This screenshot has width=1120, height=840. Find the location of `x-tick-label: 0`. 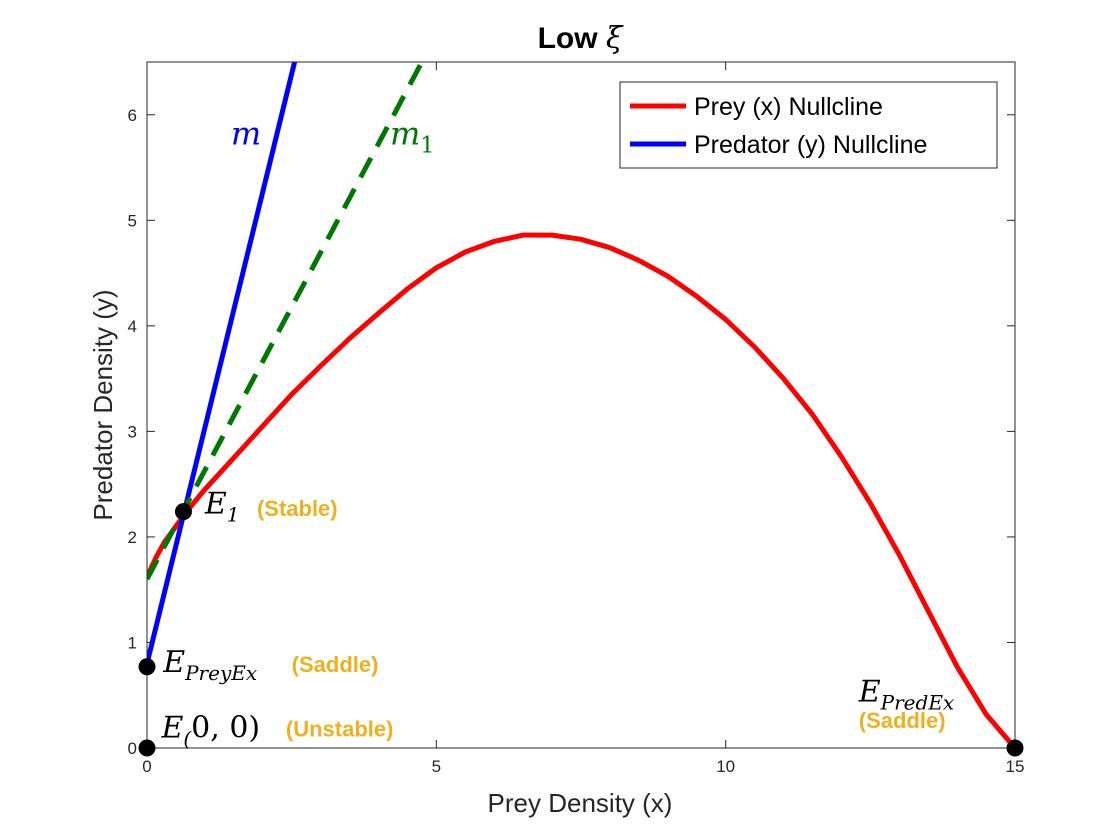

x-tick-label: 0 is located at coordinates (146, 766).